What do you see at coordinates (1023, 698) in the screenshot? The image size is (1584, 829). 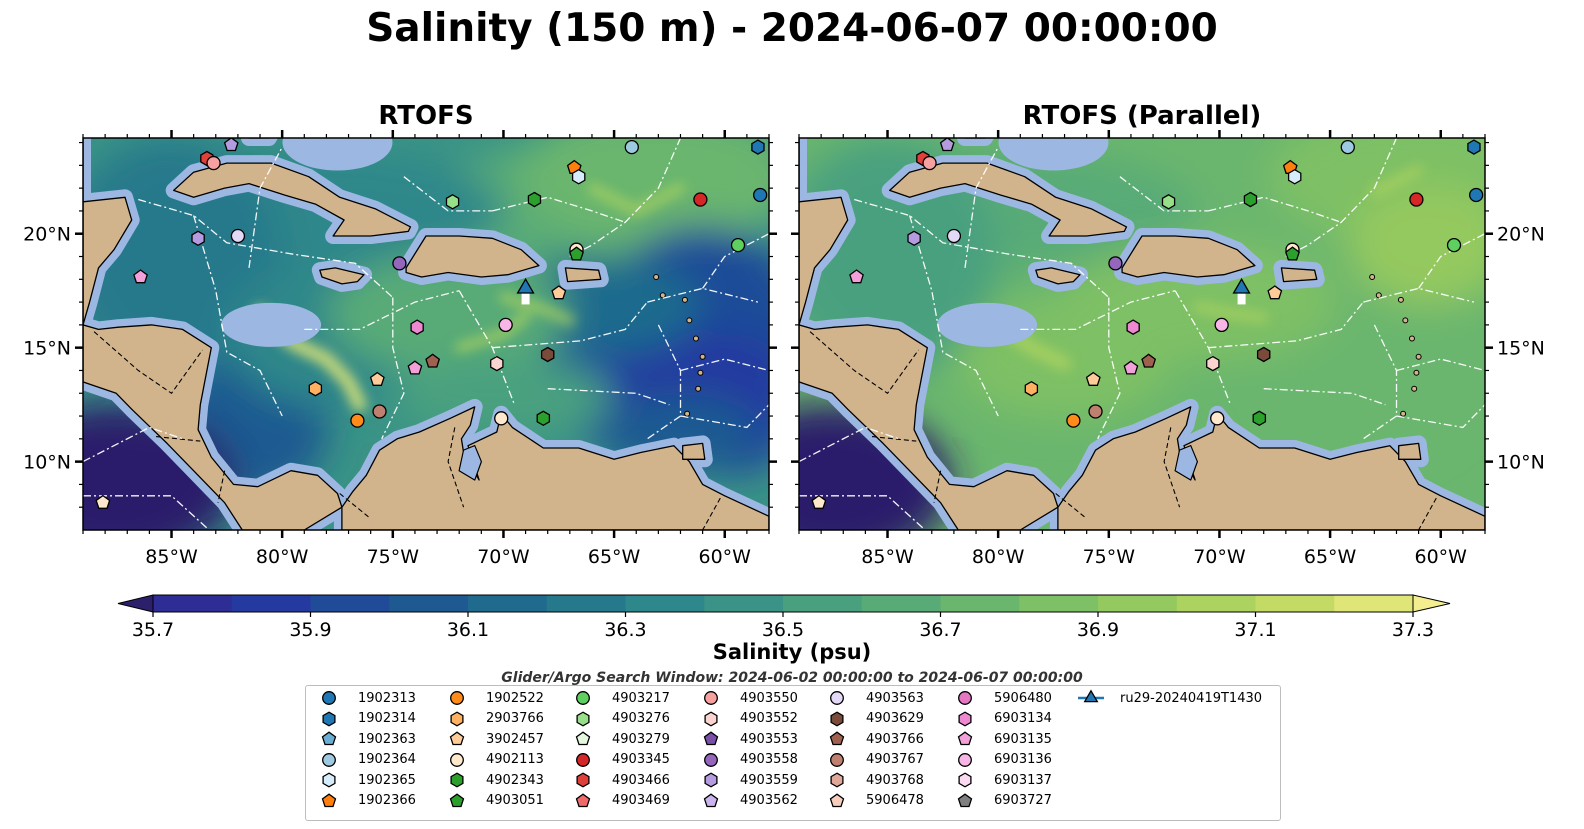 I see `legend-label: 5906480` at bounding box center [1023, 698].